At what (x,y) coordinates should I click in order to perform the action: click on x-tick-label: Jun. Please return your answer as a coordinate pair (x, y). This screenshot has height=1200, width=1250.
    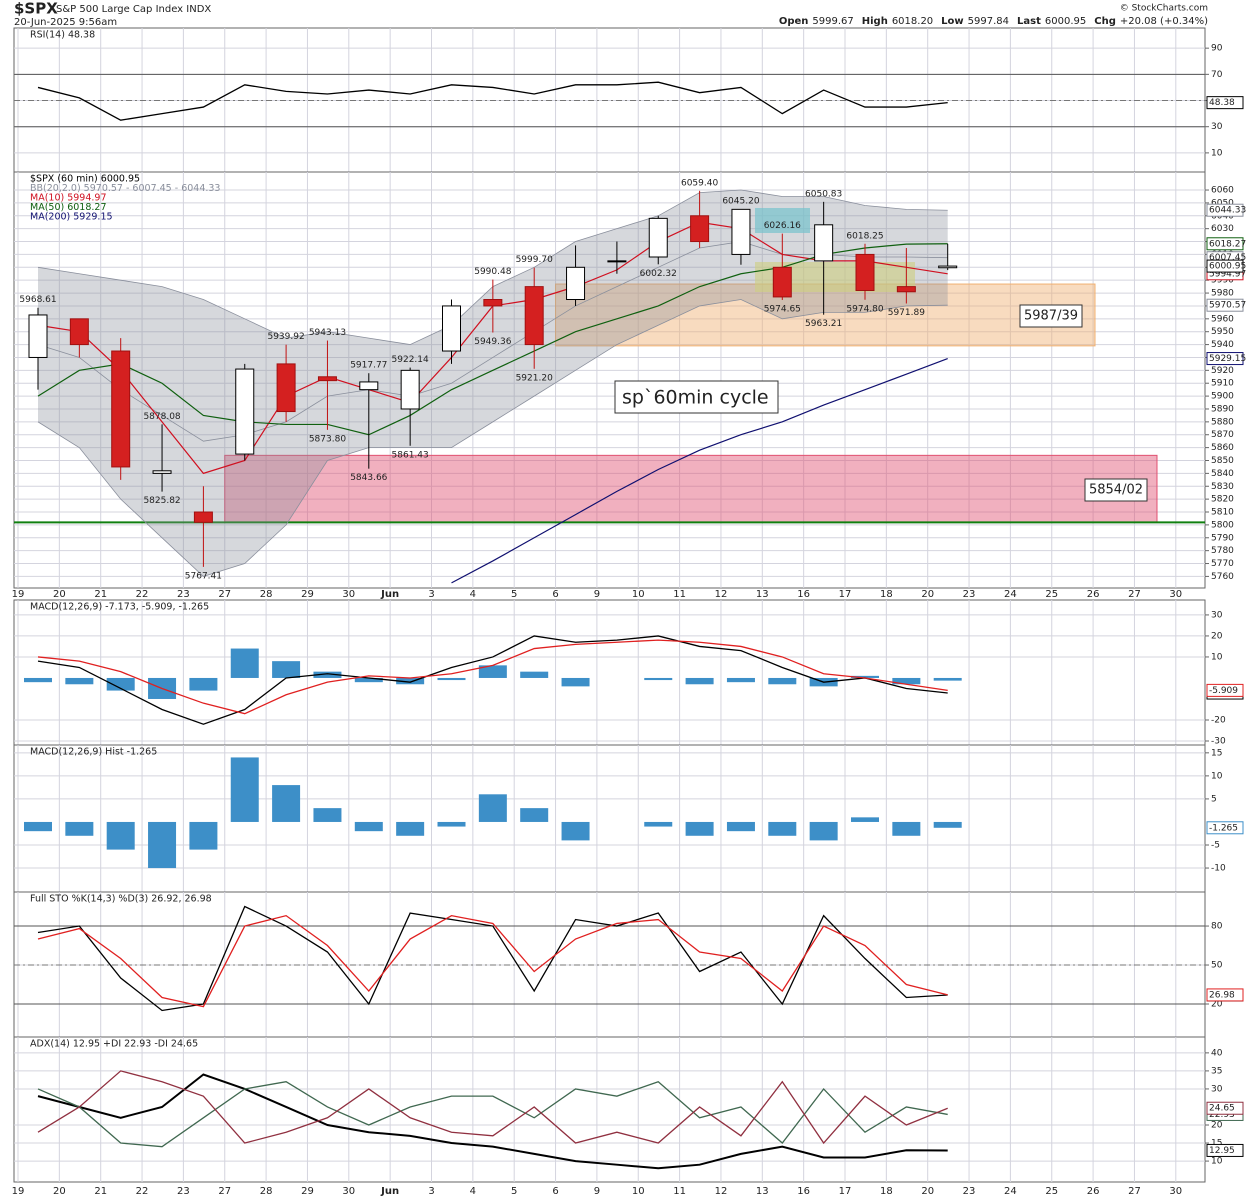
    Looking at the image, I should click on (389, 1191).